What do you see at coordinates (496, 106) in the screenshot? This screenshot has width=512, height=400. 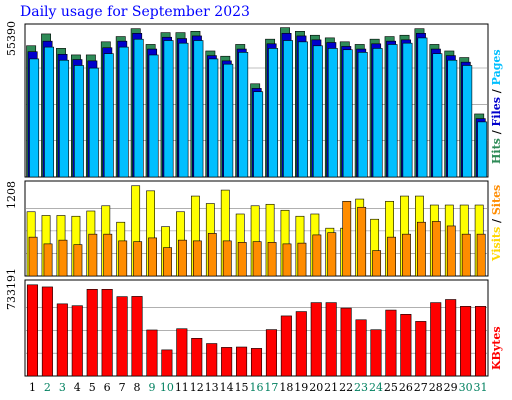 I see `legend-top: Hits / Files / Pages` at bounding box center [496, 106].